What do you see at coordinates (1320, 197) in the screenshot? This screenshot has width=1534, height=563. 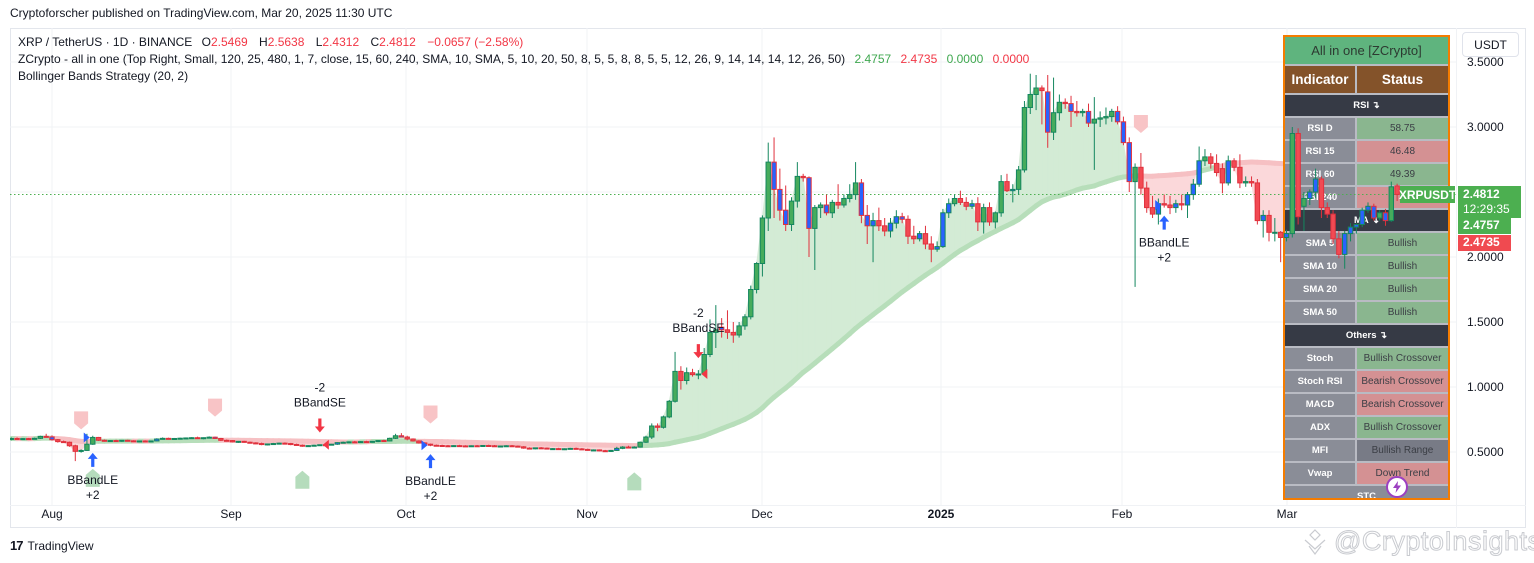 I see `row-label: RSI 240` at bounding box center [1320, 197].